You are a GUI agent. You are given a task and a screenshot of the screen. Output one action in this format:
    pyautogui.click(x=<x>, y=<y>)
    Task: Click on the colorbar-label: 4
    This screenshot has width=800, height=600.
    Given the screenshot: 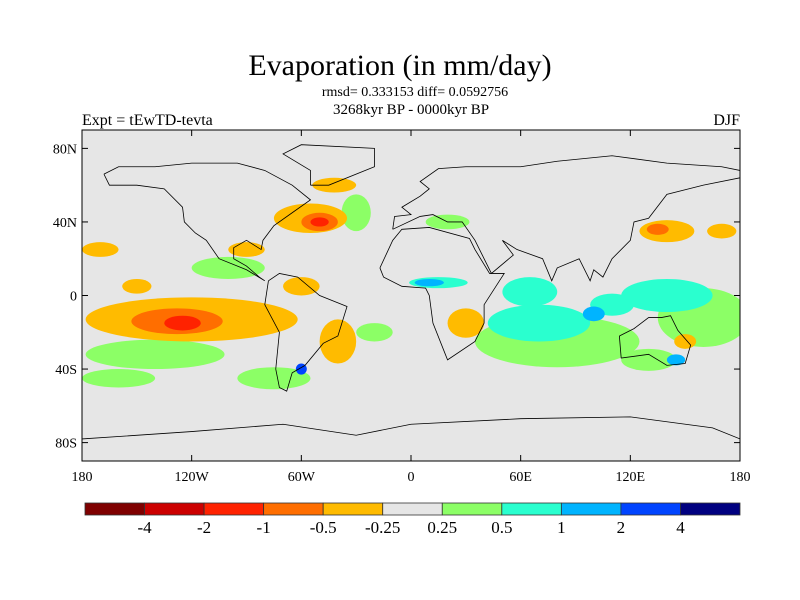 What is the action you would take?
    pyautogui.click(x=680, y=527)
    